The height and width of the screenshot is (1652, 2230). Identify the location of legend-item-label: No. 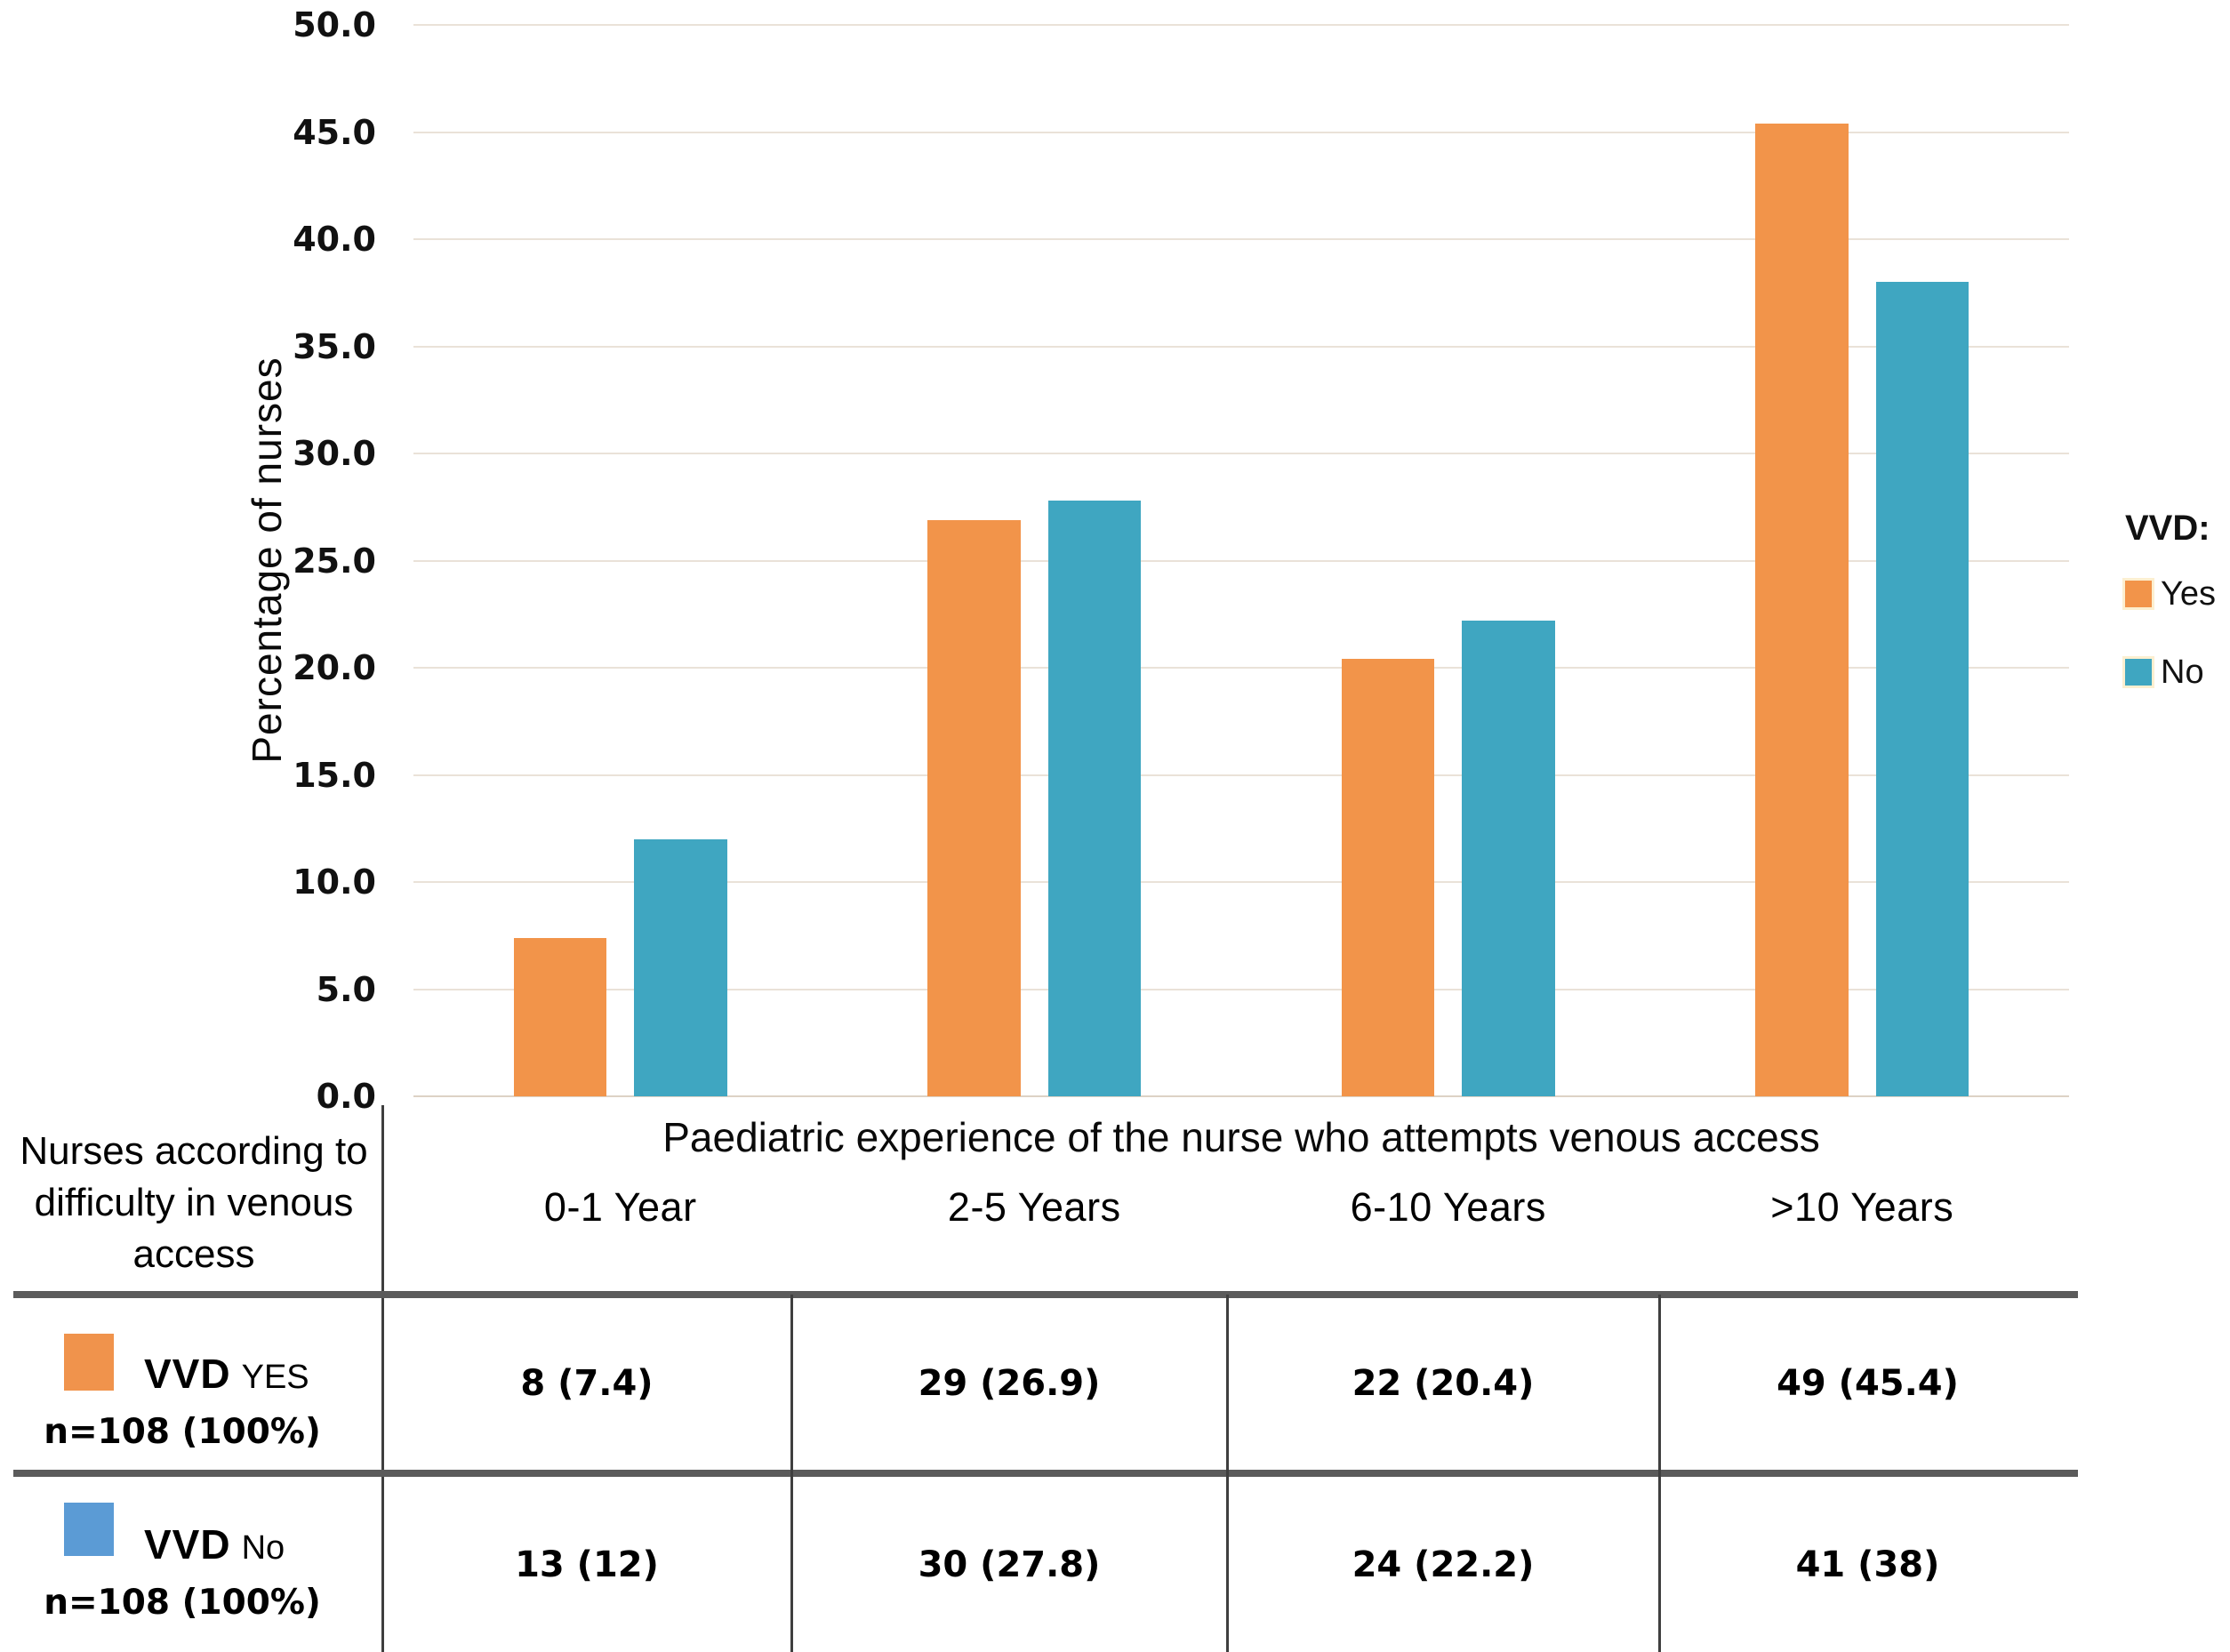
(2182, 672).